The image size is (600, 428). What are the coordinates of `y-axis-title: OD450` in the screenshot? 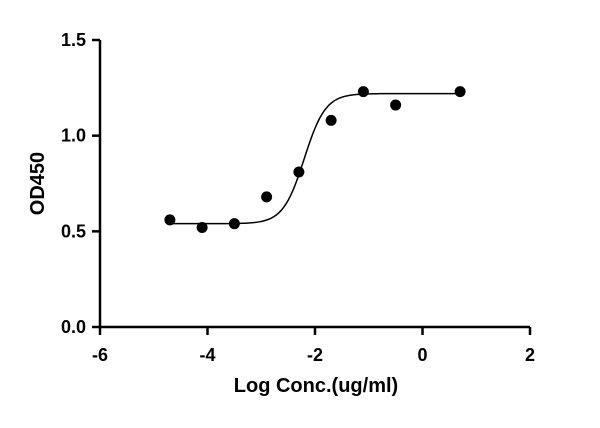 It's located at (38, 183).